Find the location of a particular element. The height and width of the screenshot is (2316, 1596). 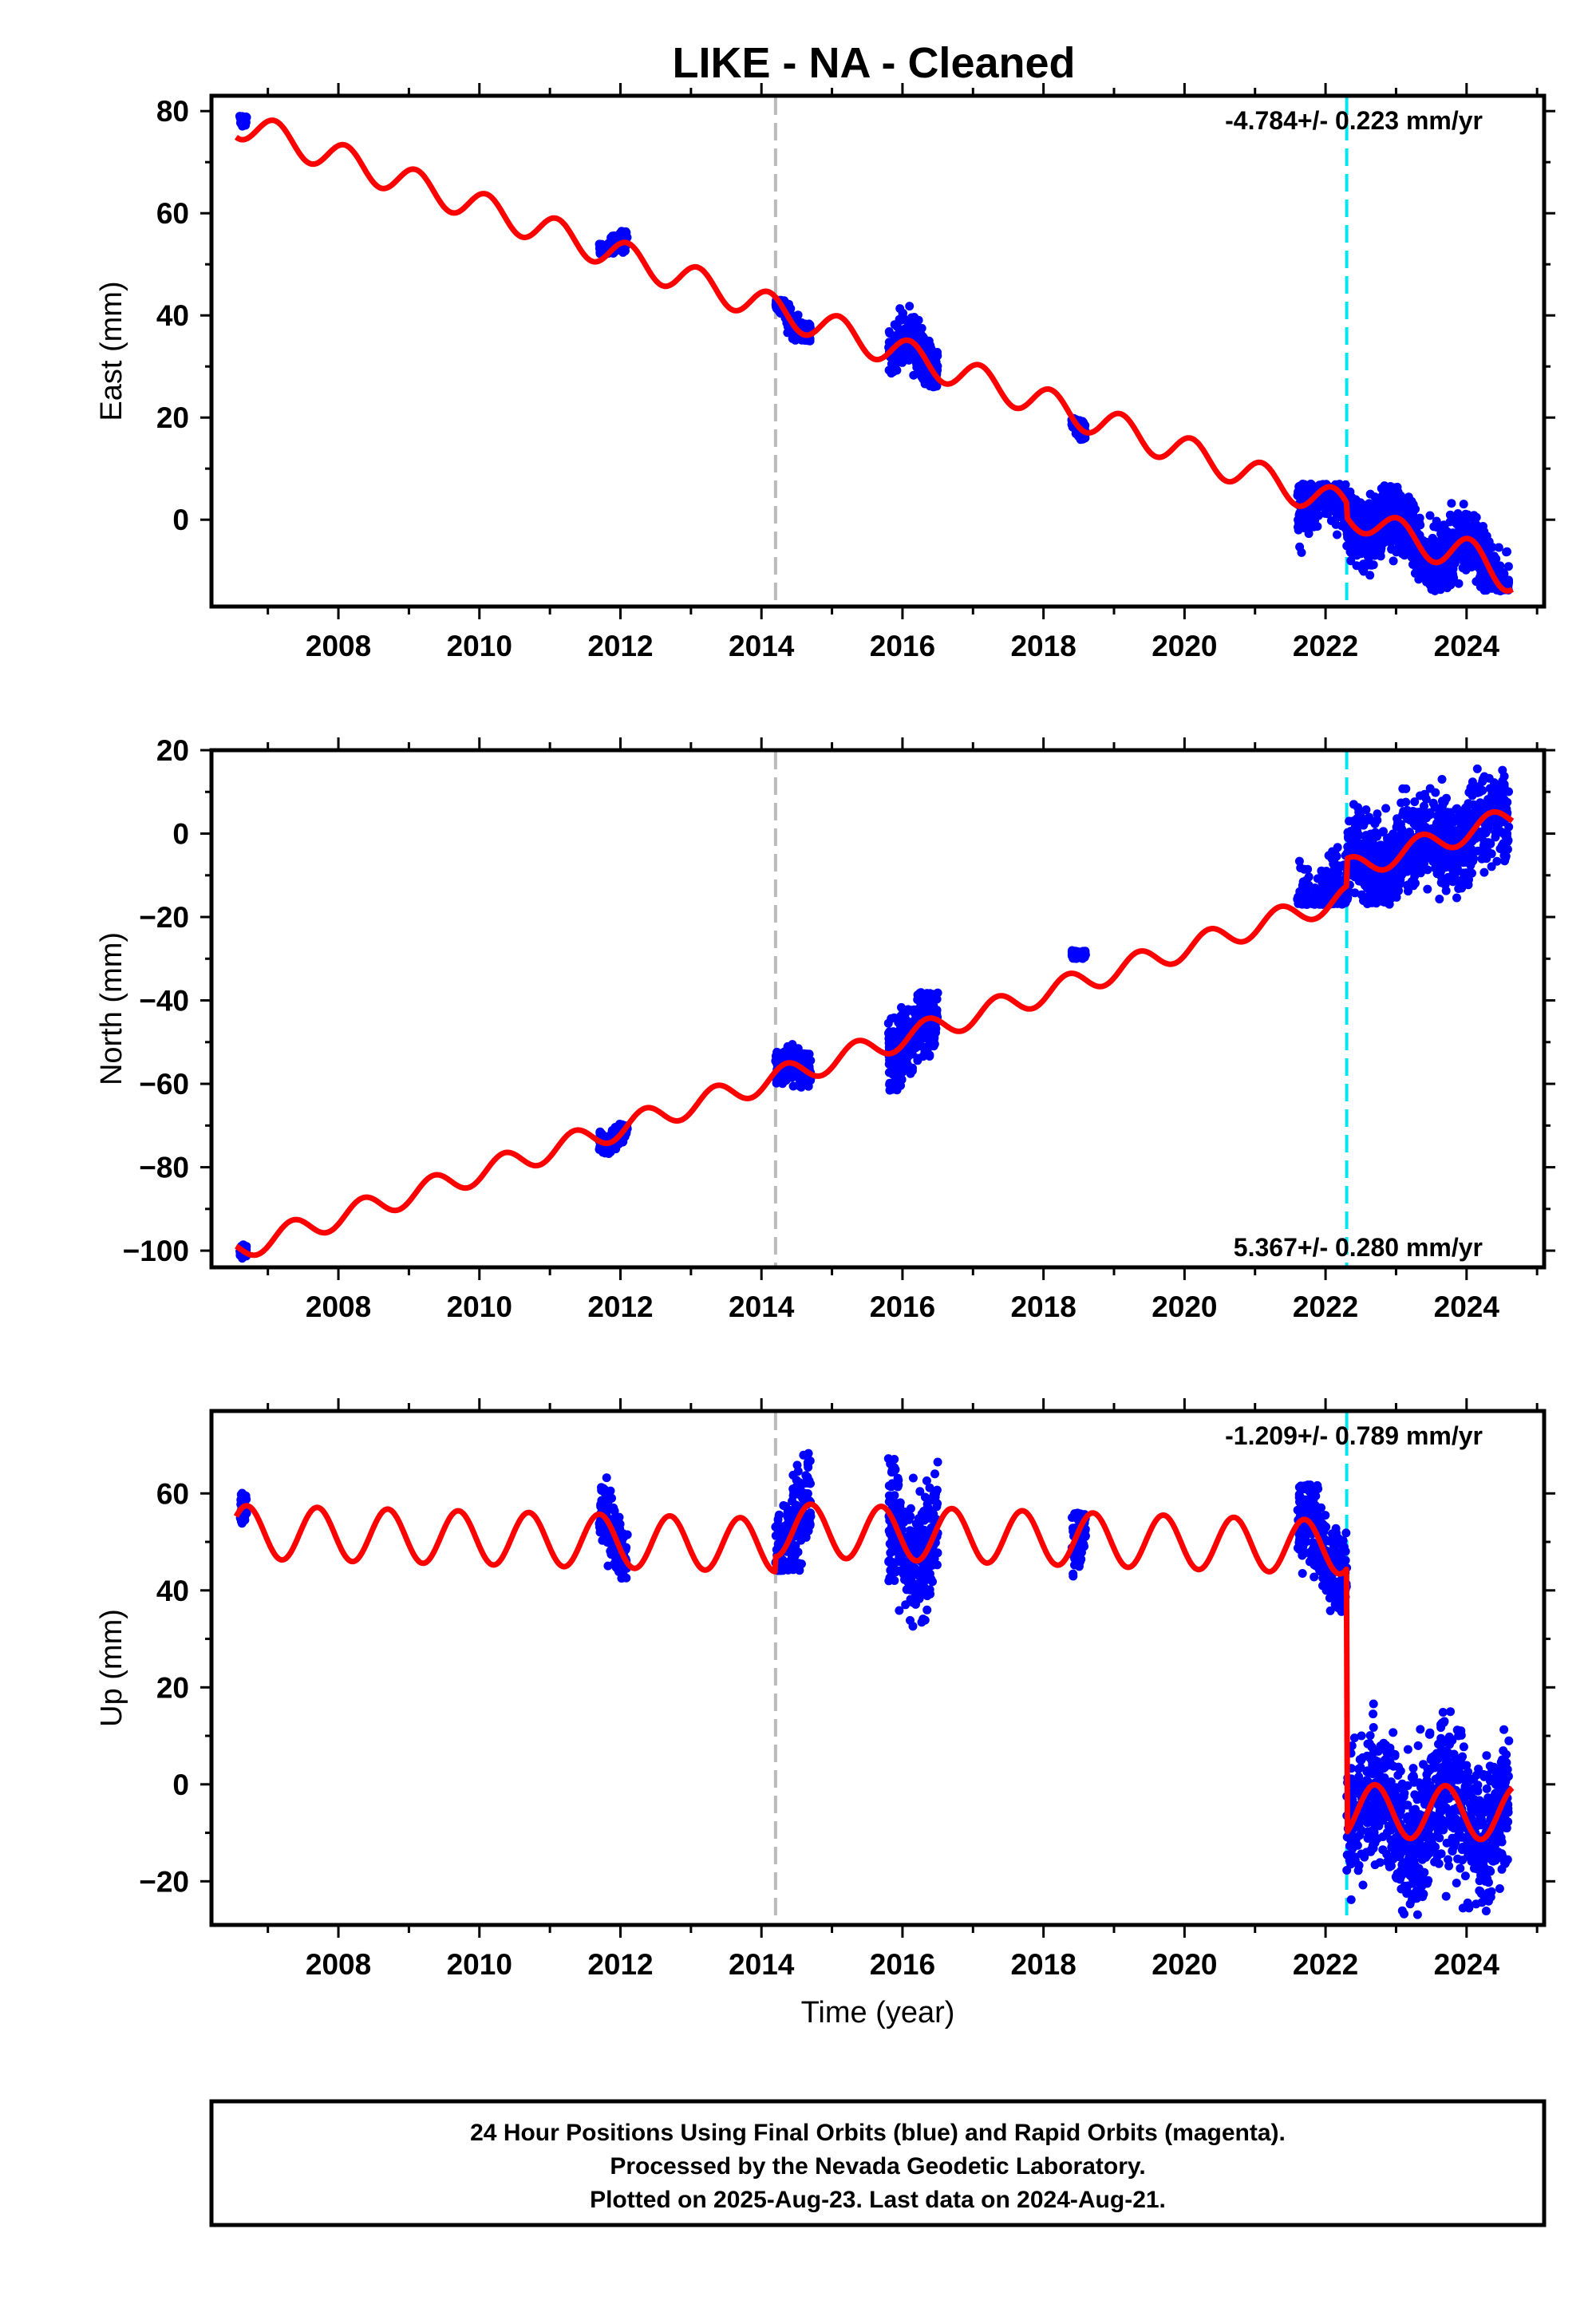

y-tick-label: 20 is located at coordinates (172, 750).